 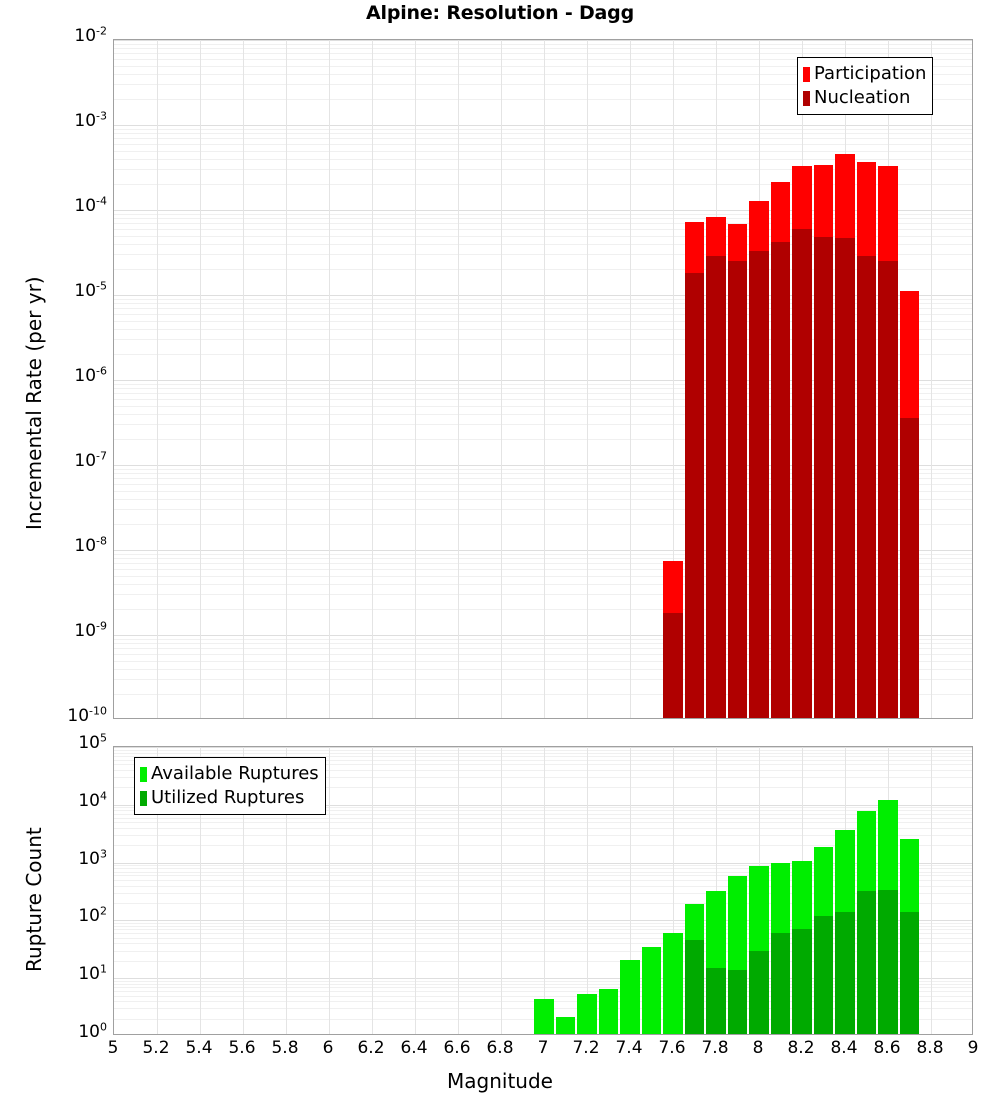 What do you see at coordinates (758, 1048) in the screenshot?
I see `x-axis-tick-label: 8` at bounding box center [758, 1048].